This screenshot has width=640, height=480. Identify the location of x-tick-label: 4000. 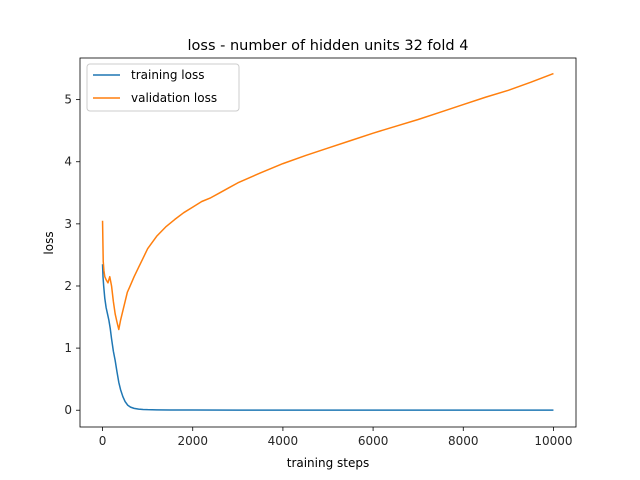
(283, 441).